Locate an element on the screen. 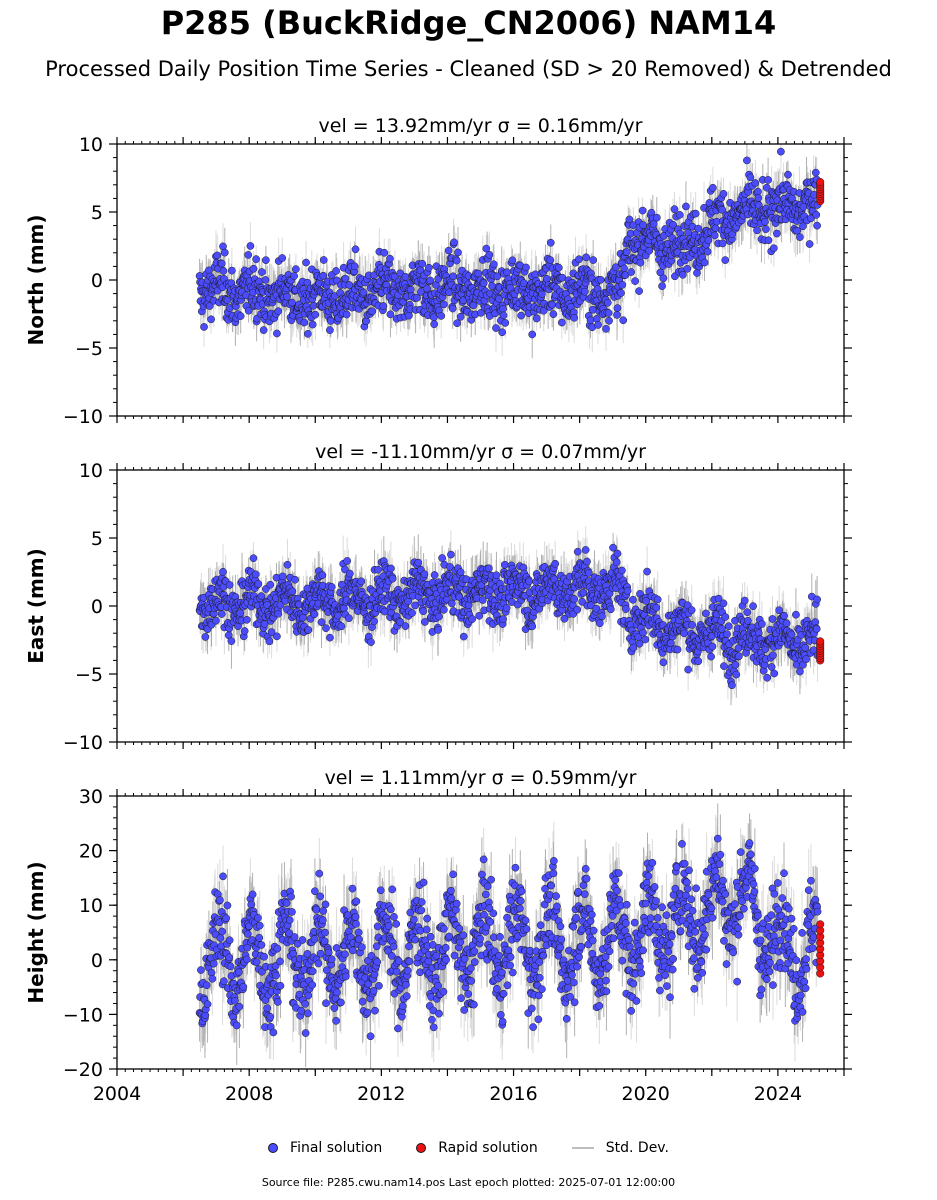 The height and width of the screenshot is (1200, 937). y-tick-label: 5 is located at coordinates (97, 213).